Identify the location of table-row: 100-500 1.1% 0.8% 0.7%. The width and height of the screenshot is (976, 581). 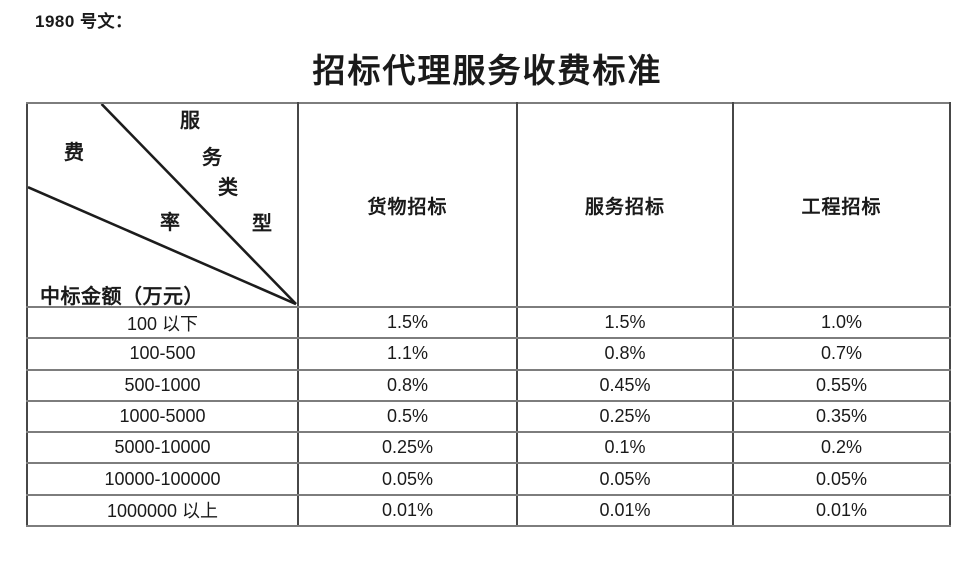
(488, 354).